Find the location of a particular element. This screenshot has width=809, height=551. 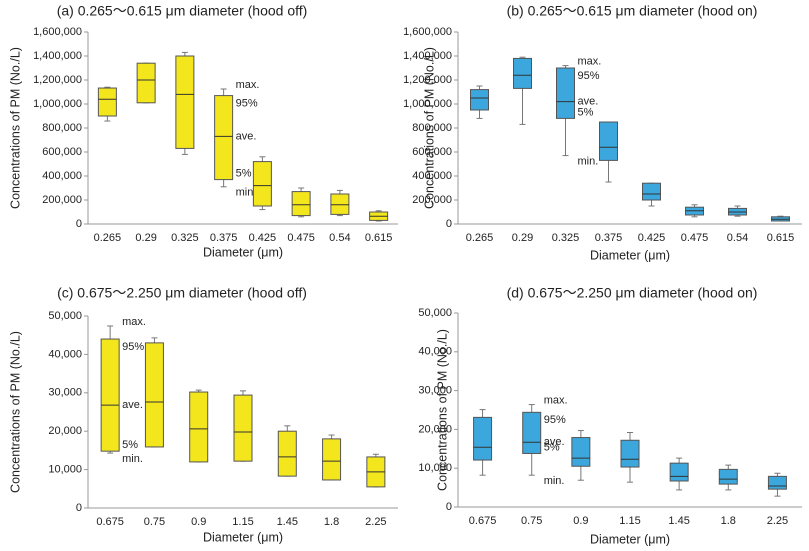

y-tick-label: 50,000 is located at coordinates (435, 313).